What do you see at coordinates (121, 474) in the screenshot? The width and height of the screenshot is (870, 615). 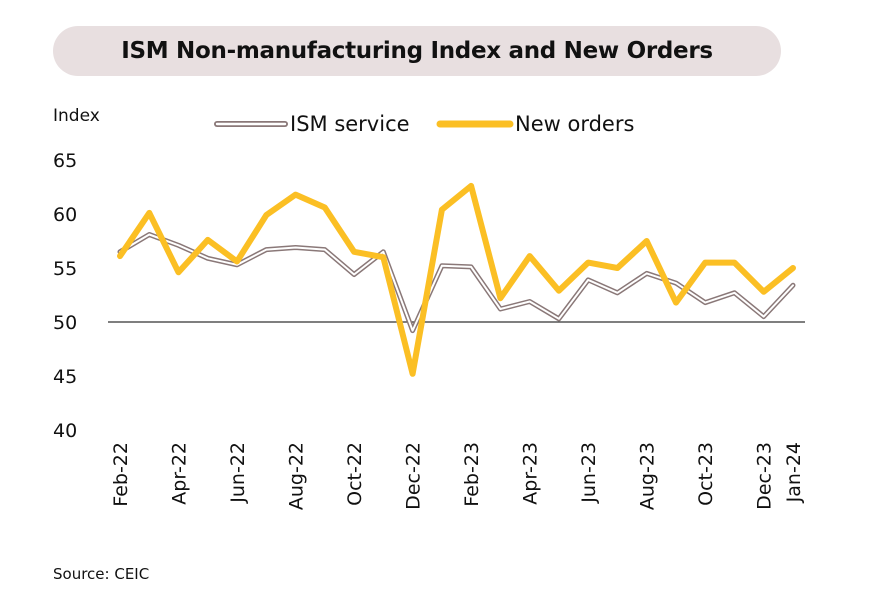 I see `x-tick-label: Feb-22` at bounding box center [121, 474].